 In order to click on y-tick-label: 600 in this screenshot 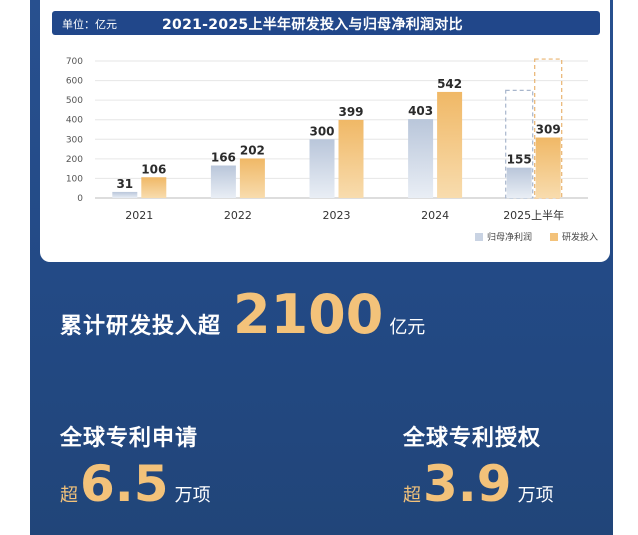, I will do `click(74, 82)`.